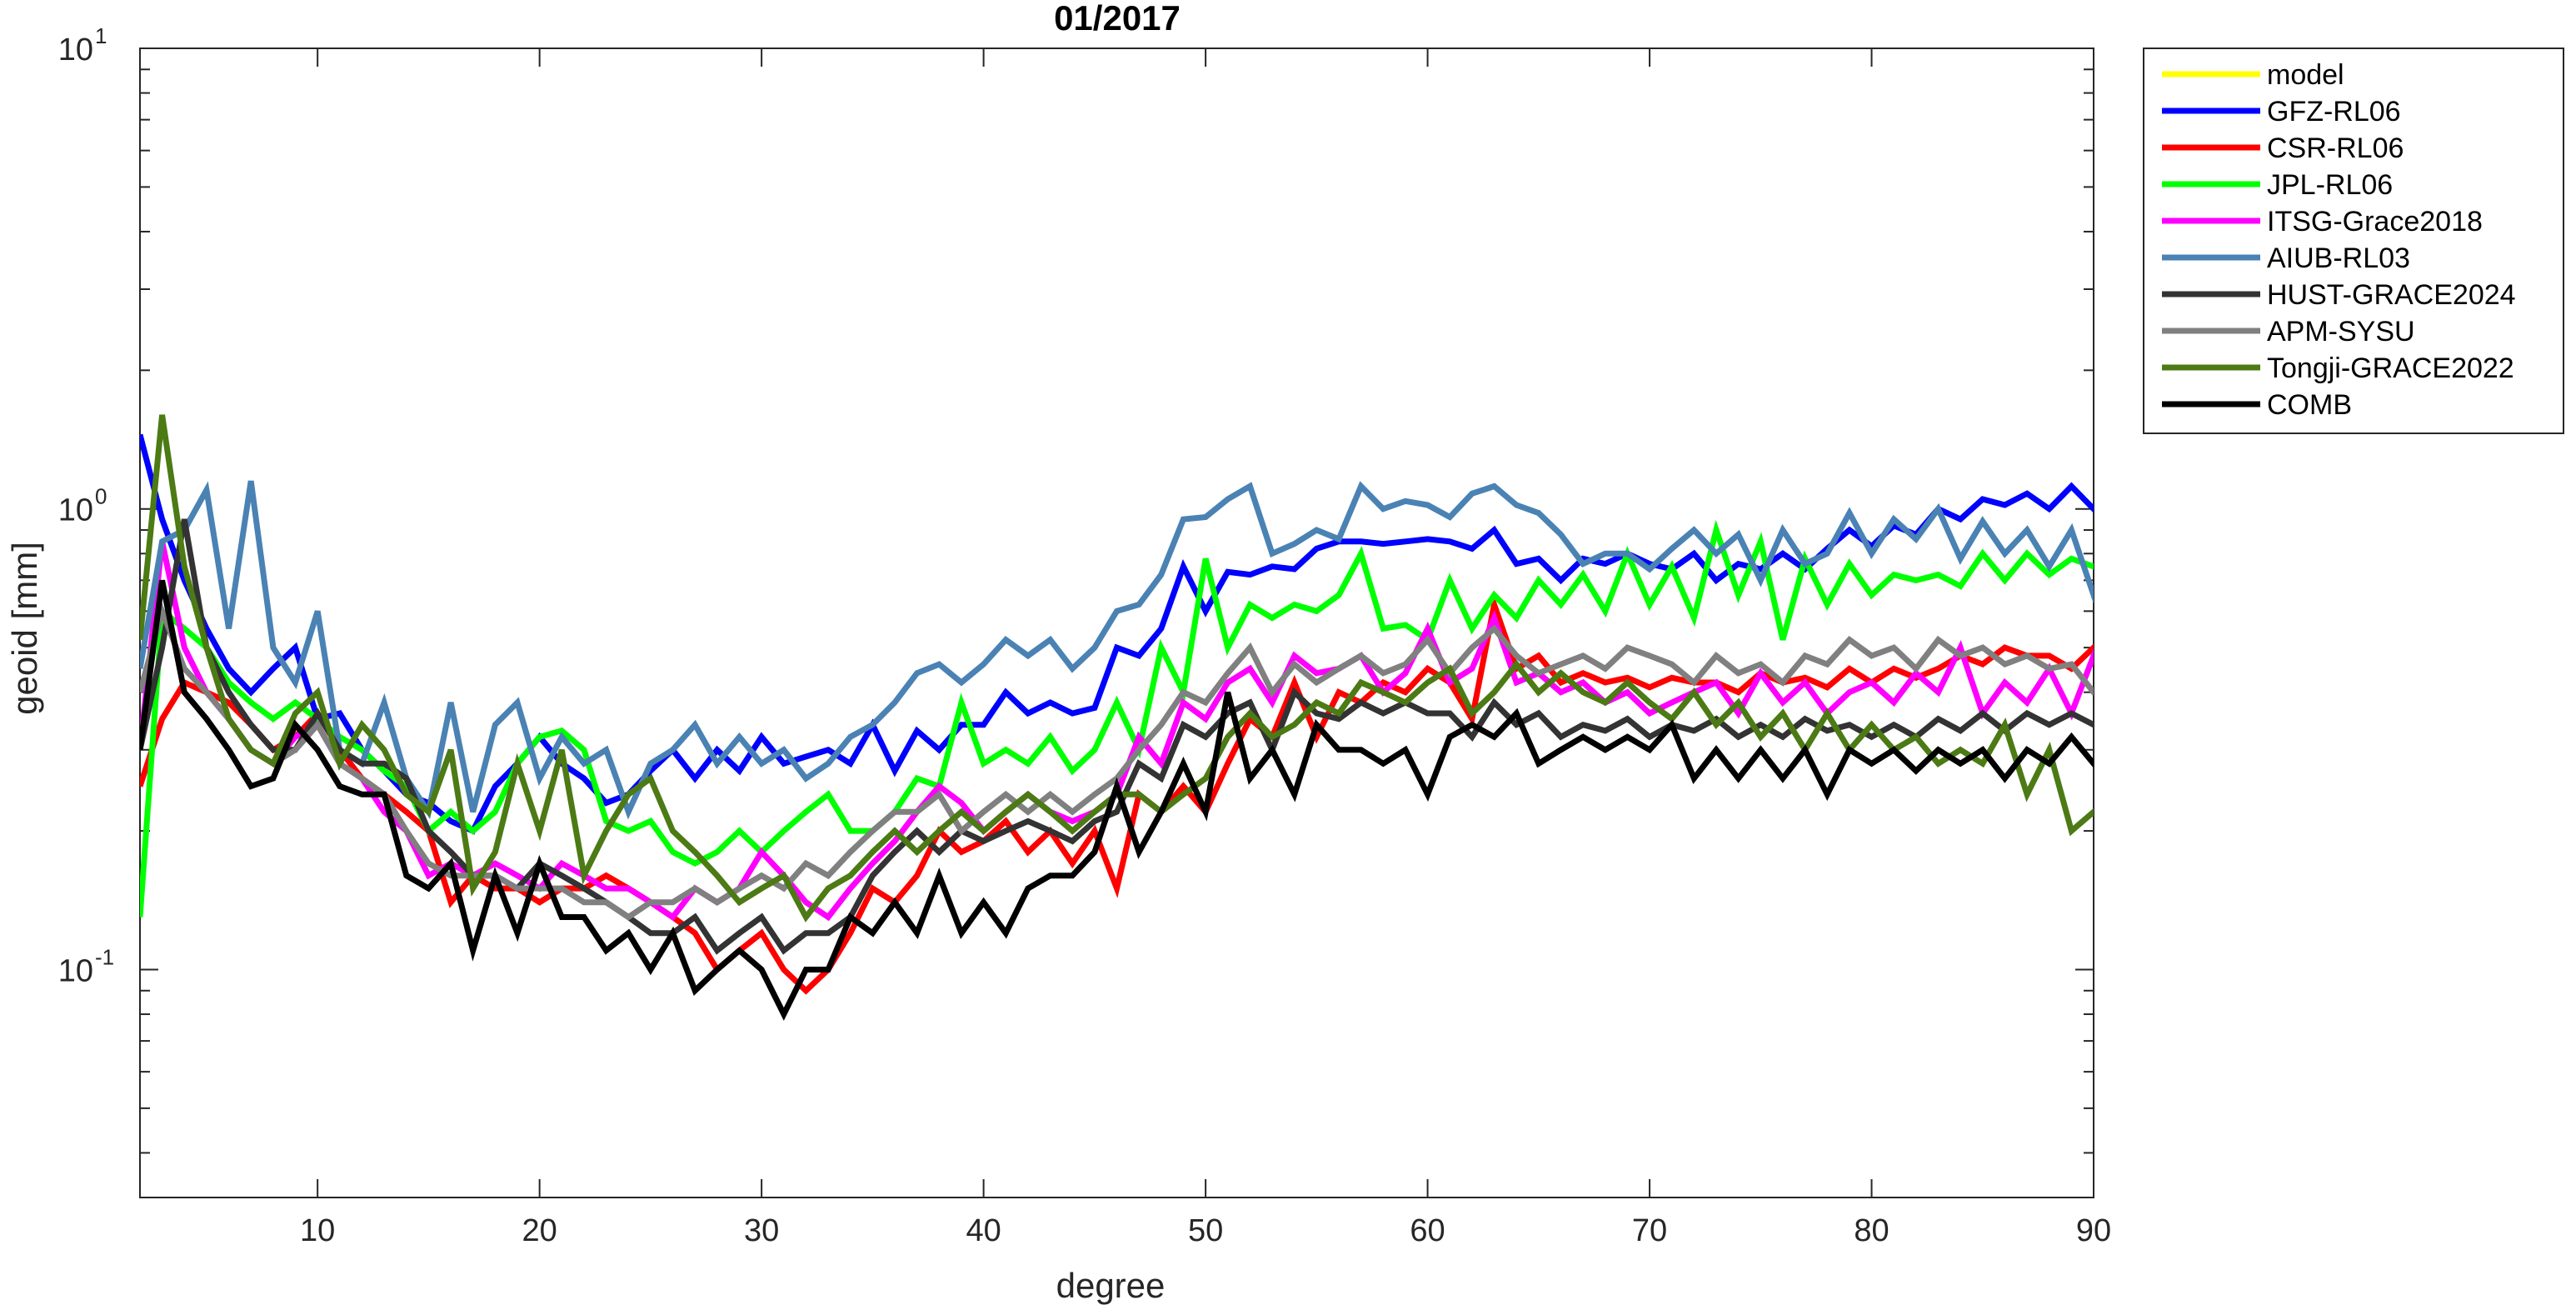  Describe the element at coordinates (317, 1230) in the screenshot. I see `x-tick-label: 10` at that location.